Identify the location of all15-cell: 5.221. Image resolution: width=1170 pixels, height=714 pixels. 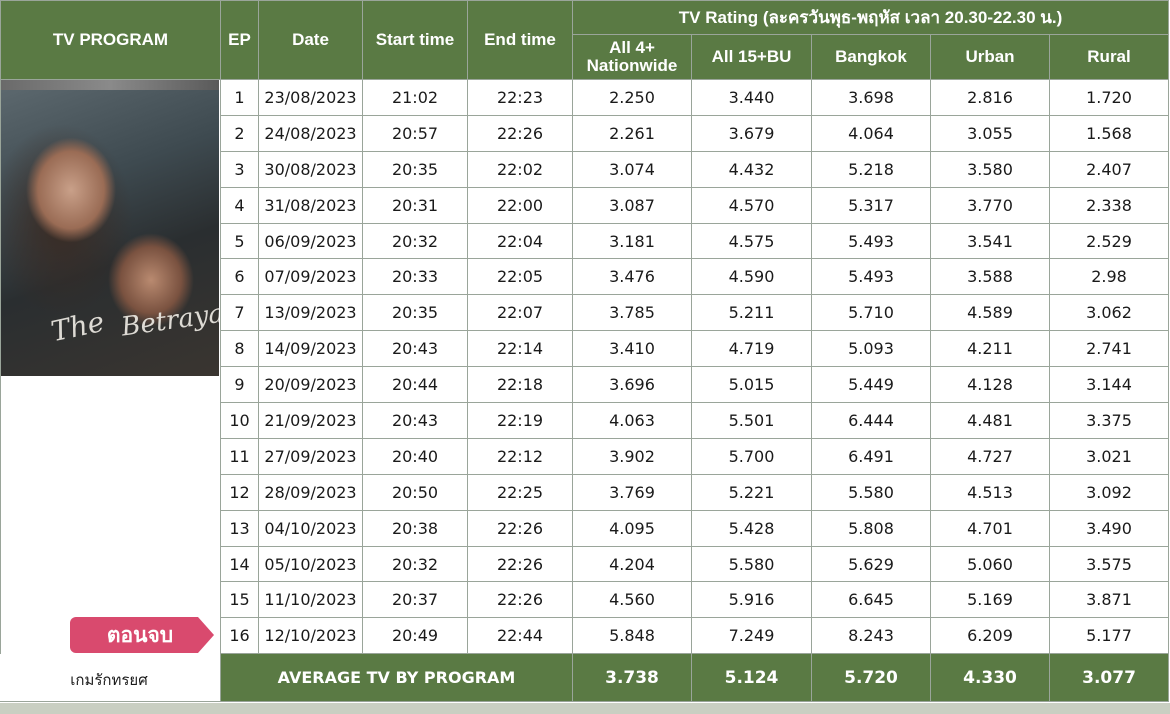
(751, 492).